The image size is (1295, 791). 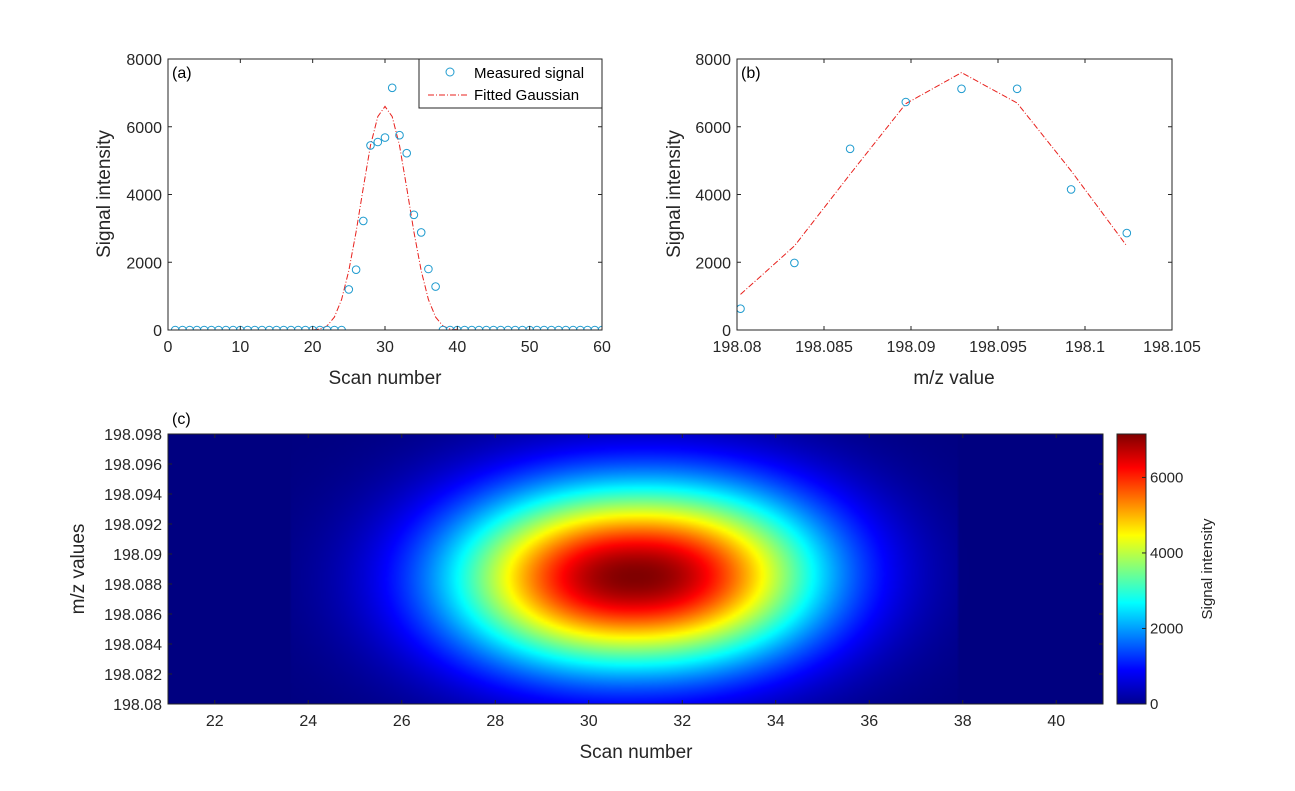 What do you see at coordinates (751, 73) in the screenshot?
I see `panel-b-label: (b)` at bounding box center [751, 73].